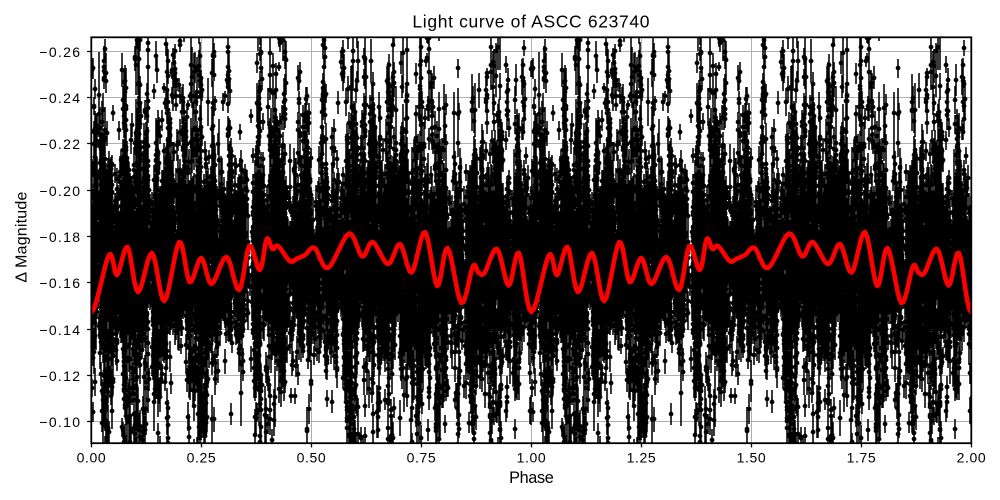  What do you see at coordinates (60, 191) in the screenshot?
I see `svg-text: −0.20` at bounding box center [60, 191].